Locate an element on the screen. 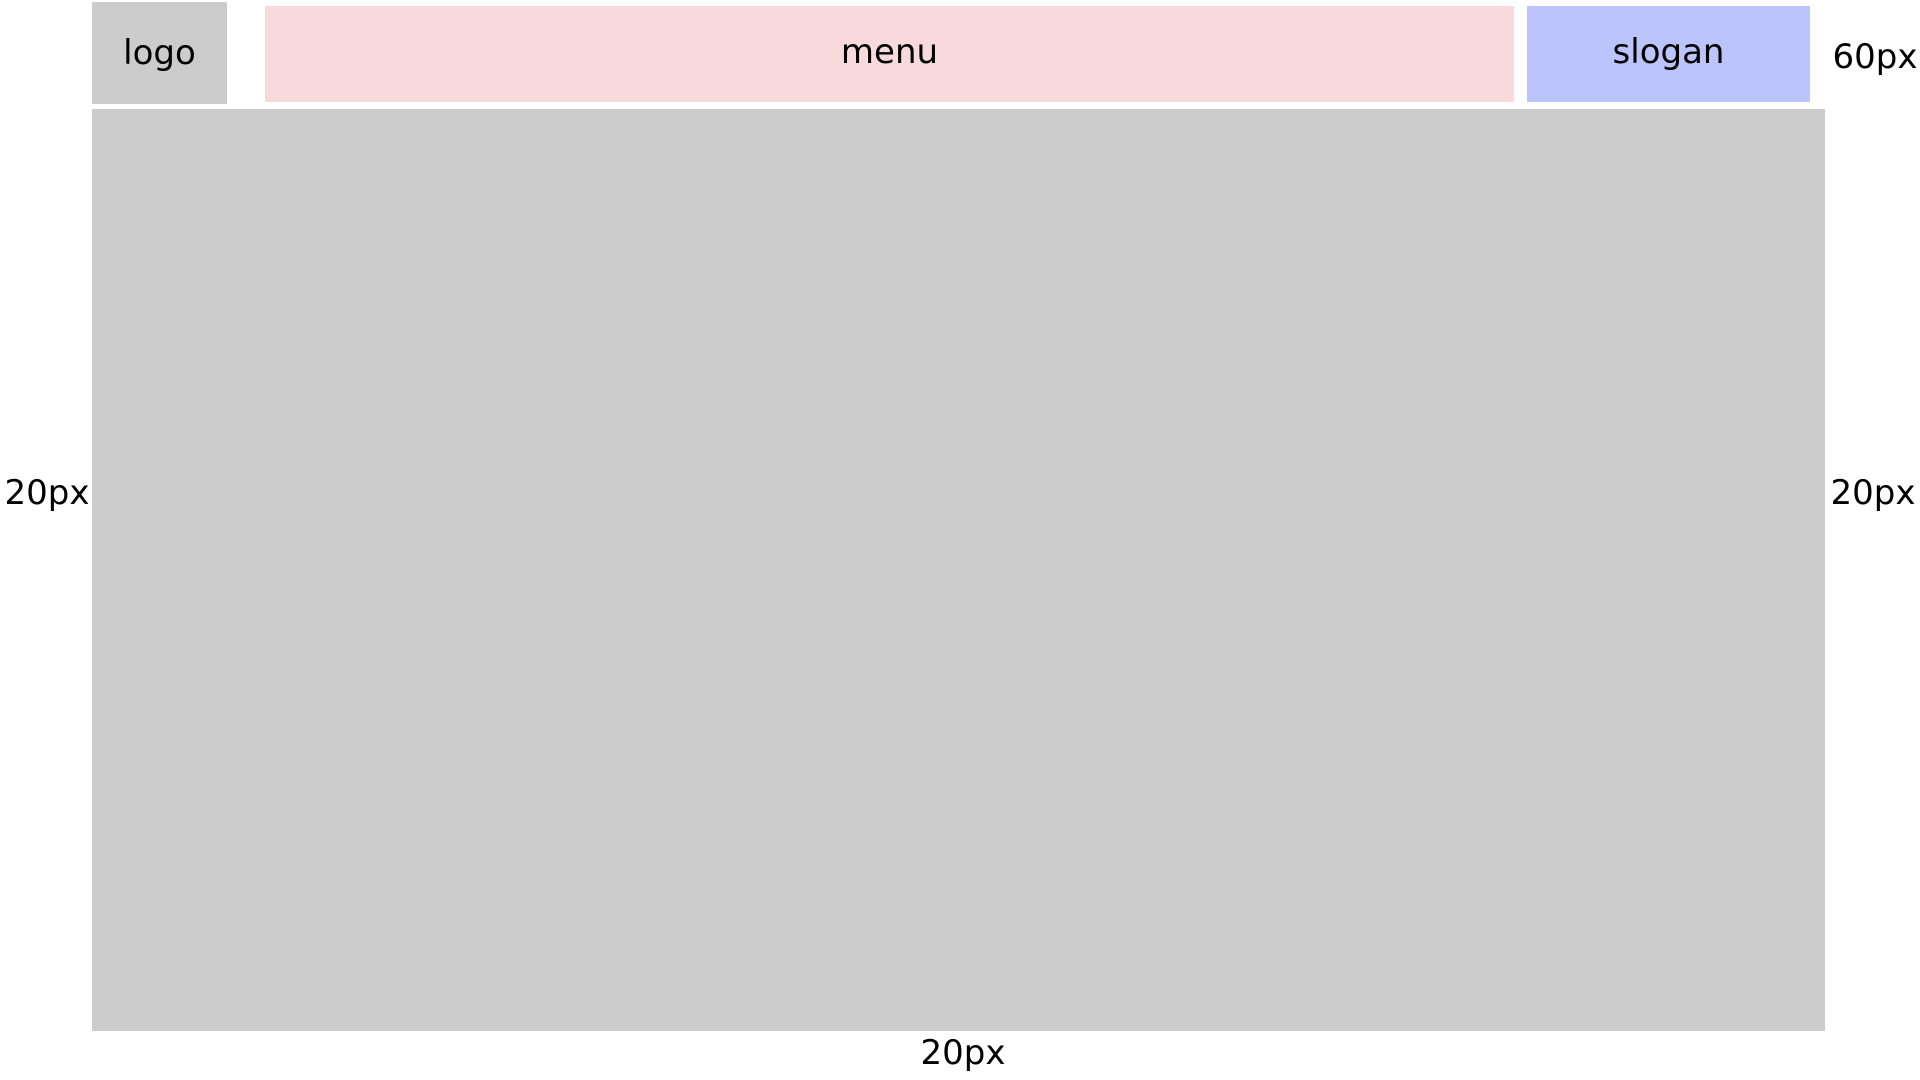  logo-text: logo is located at coordinates (159, 53).